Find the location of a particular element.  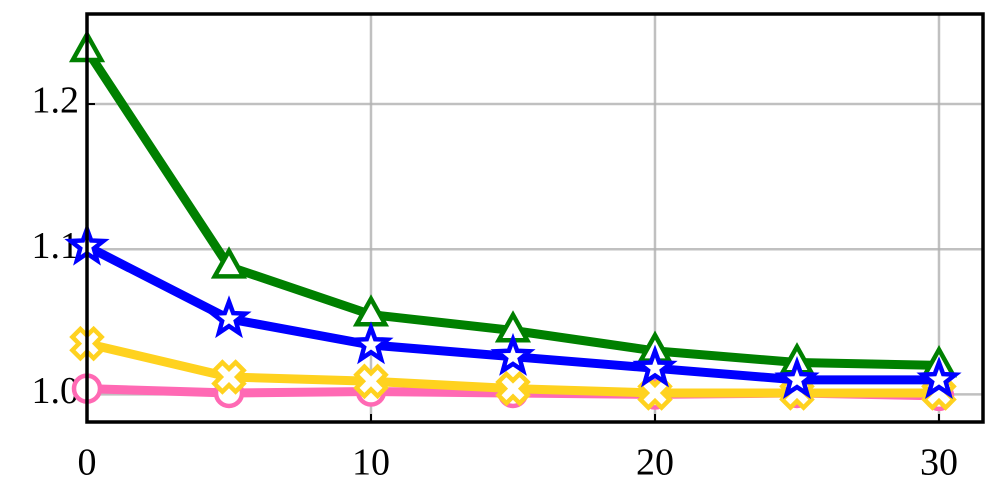

y-tick-label: 1.0 is located at coordinates (56, 391).